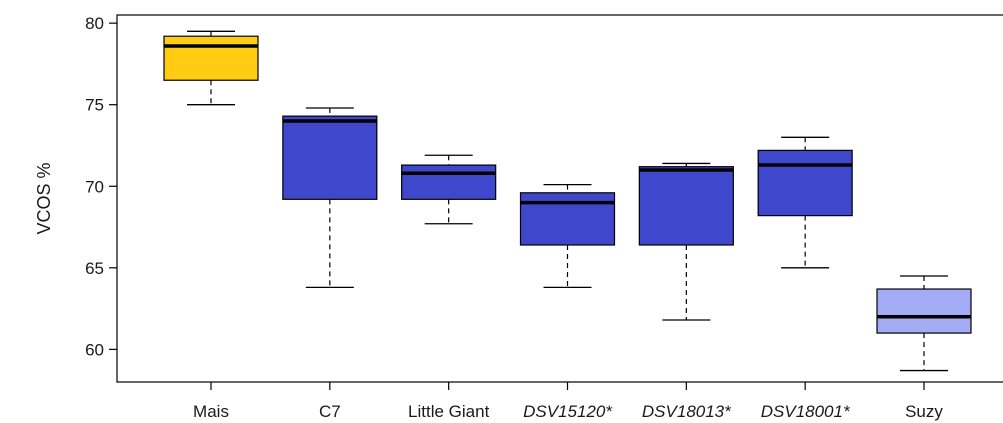 The height and width of the screenshot is (423, 1003). Describe the element at coordinates (924, 411) in the screenshot. I see `x-tick-label: Suzy` at that location.